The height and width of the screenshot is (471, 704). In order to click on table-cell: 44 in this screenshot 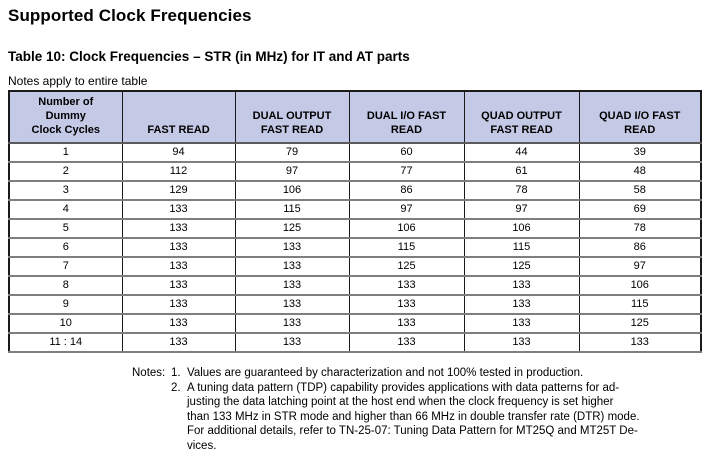, I will do `click(521, 152)`.